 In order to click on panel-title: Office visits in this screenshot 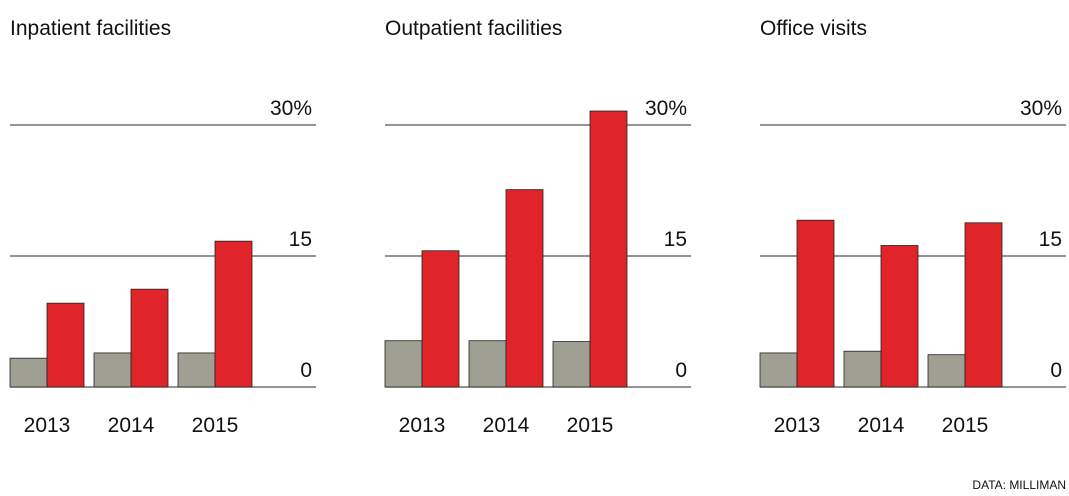, I will do `click(813, 28)`.